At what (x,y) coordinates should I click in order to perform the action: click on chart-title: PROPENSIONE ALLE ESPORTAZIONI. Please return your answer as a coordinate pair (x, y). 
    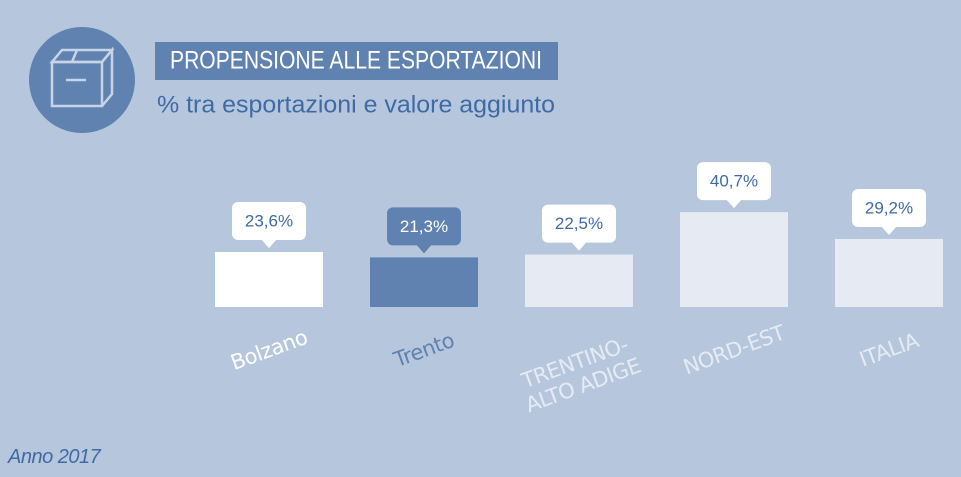
    Looking at the image, I should click on (356, 61).